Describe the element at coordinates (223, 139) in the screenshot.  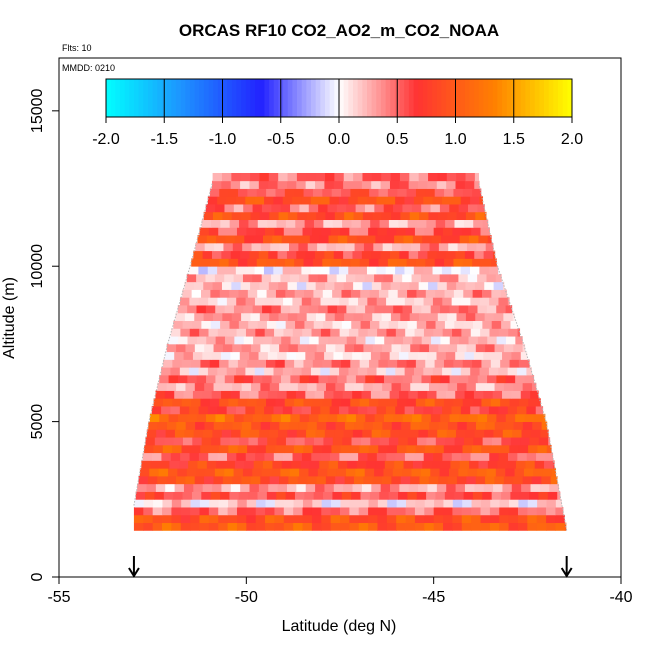
I see `colorbar-tick-label: -1.0` at that location.